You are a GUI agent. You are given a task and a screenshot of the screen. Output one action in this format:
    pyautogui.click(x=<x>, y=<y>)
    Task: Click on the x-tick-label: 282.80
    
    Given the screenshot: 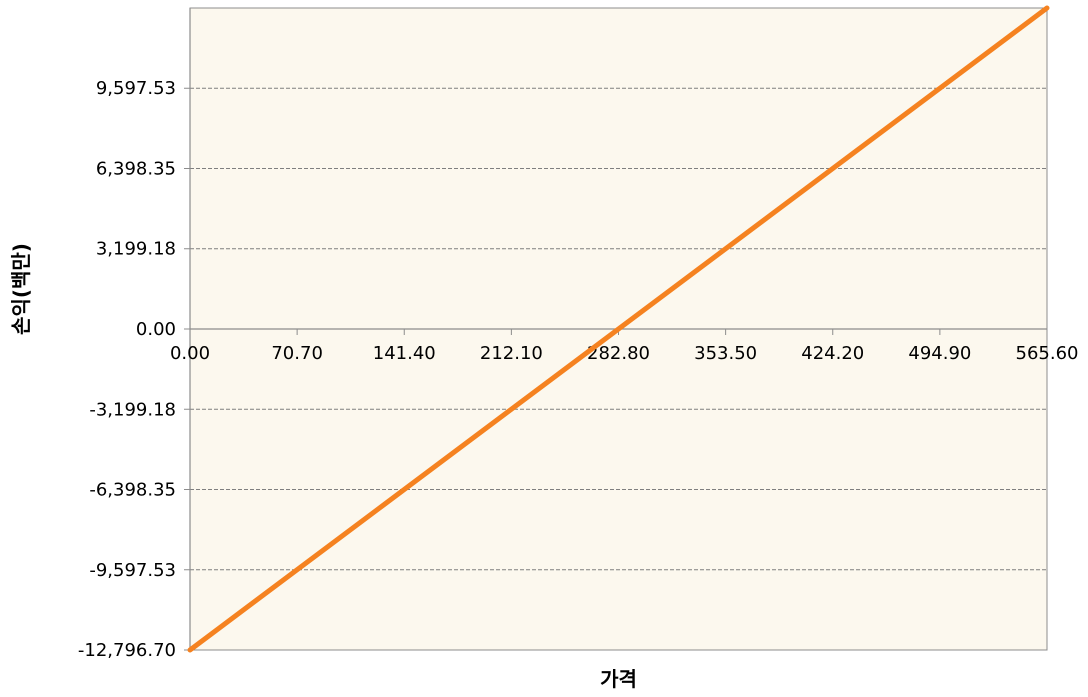 What is the action you would take?
    pyautogui.click(x=618, y=353)
    